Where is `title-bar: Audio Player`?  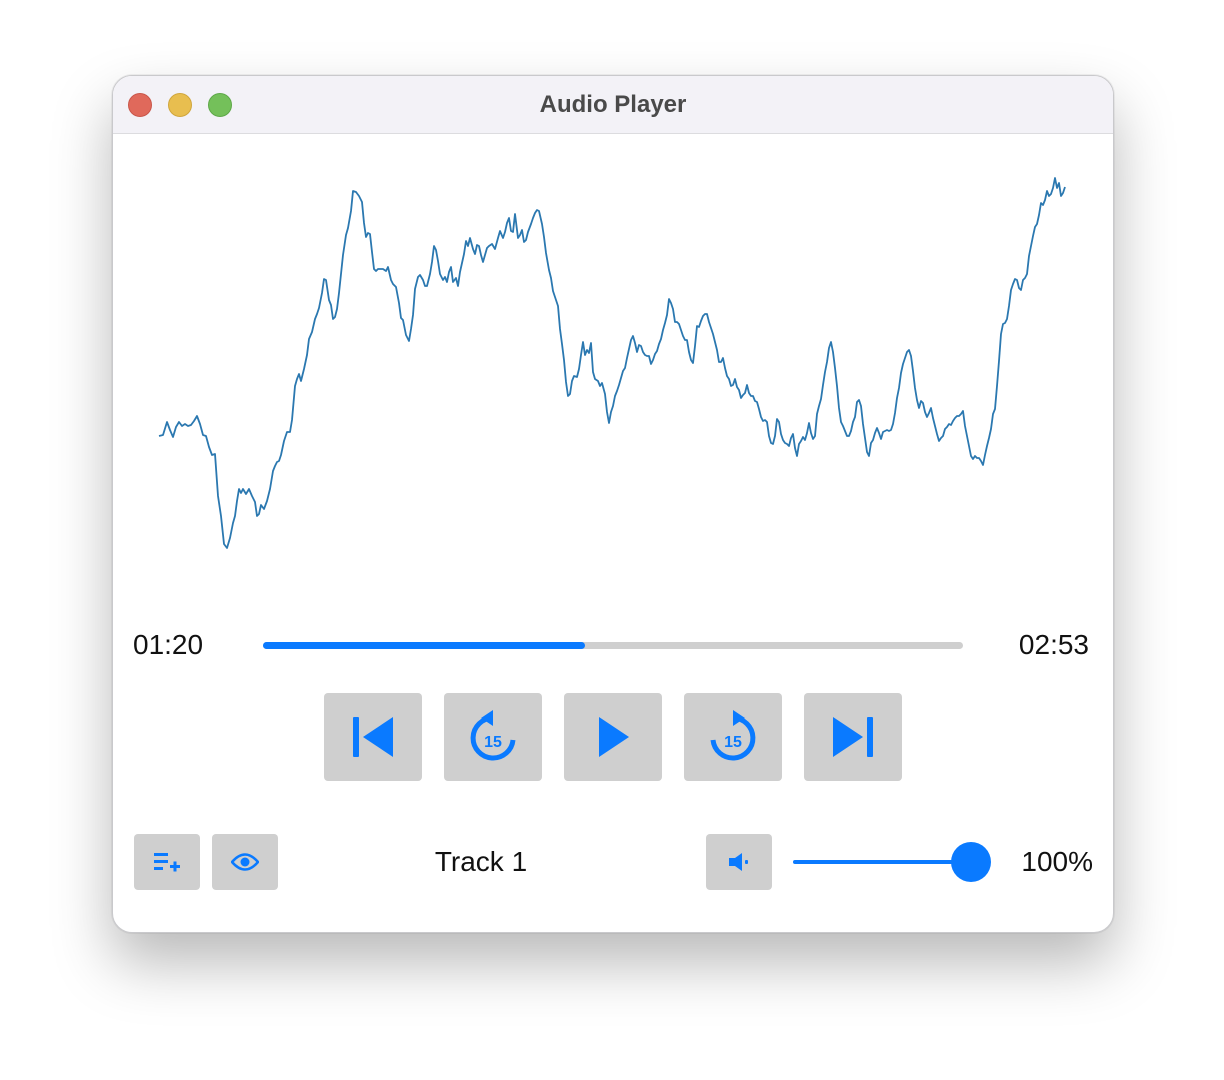 title-bar: Audio Player is located at coordinates (613, 105).